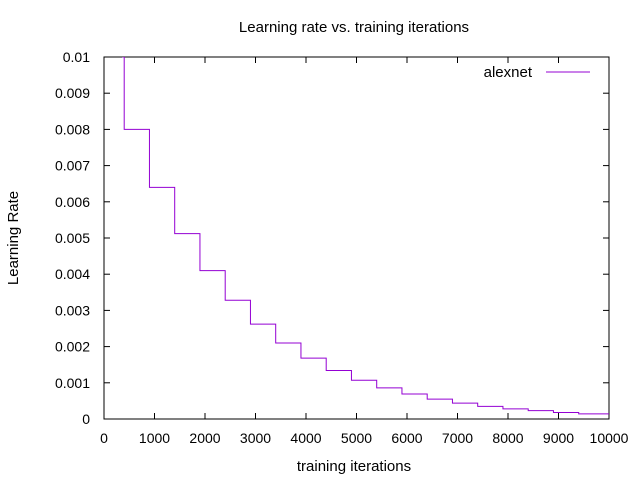  What do you see at coordinates (154, 438) in the screenshot?
I see `x-tick-label: 1000` at bounding box center [154, 438].